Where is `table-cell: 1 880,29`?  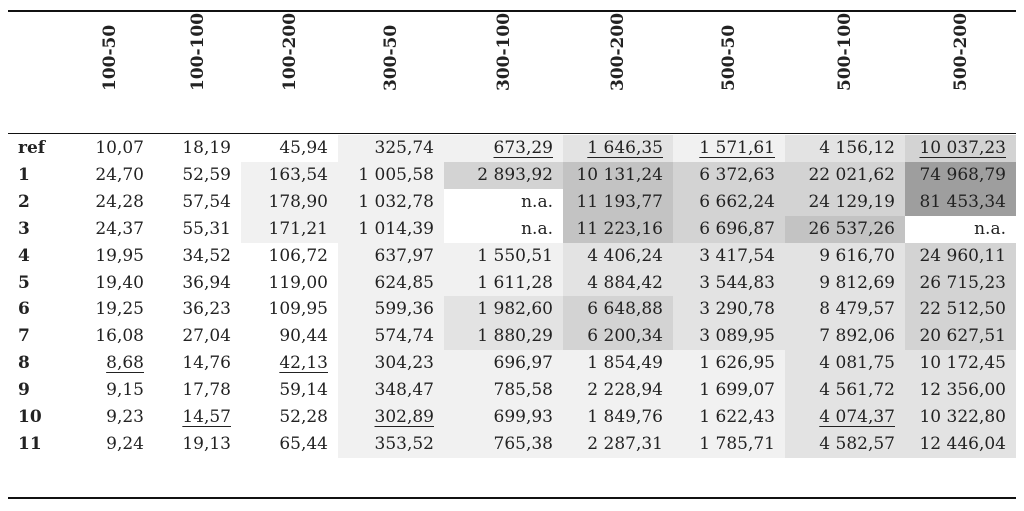 table-cell: 1 880,29 is located at coordinates (503, 337).